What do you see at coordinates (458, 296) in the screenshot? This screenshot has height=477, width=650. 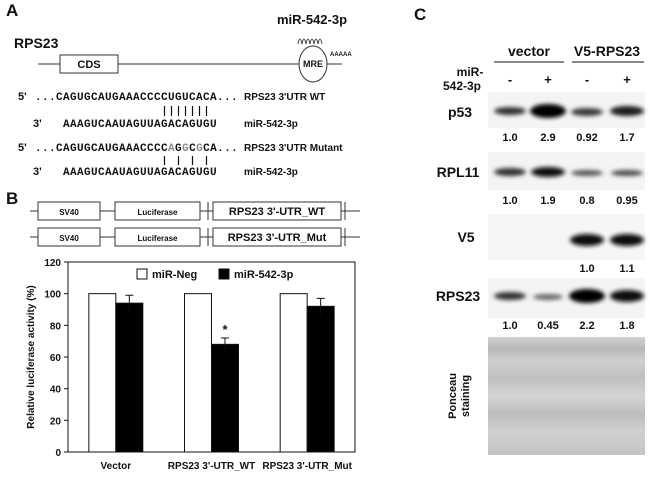 I see `blot-label: RPS23` at bounding box center [458, 296].